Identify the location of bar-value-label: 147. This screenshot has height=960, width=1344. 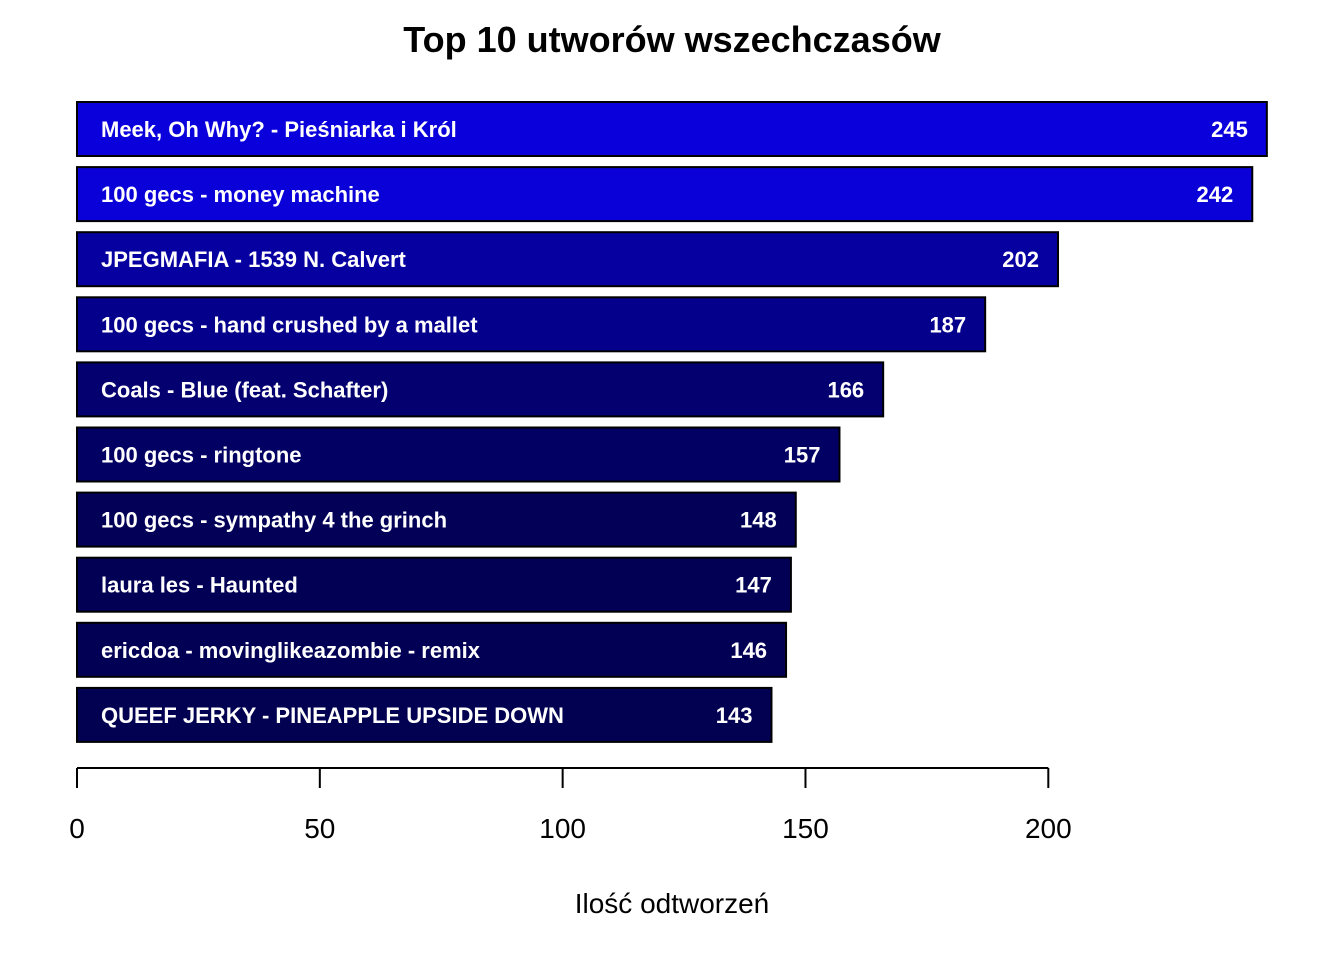
(753, 585).